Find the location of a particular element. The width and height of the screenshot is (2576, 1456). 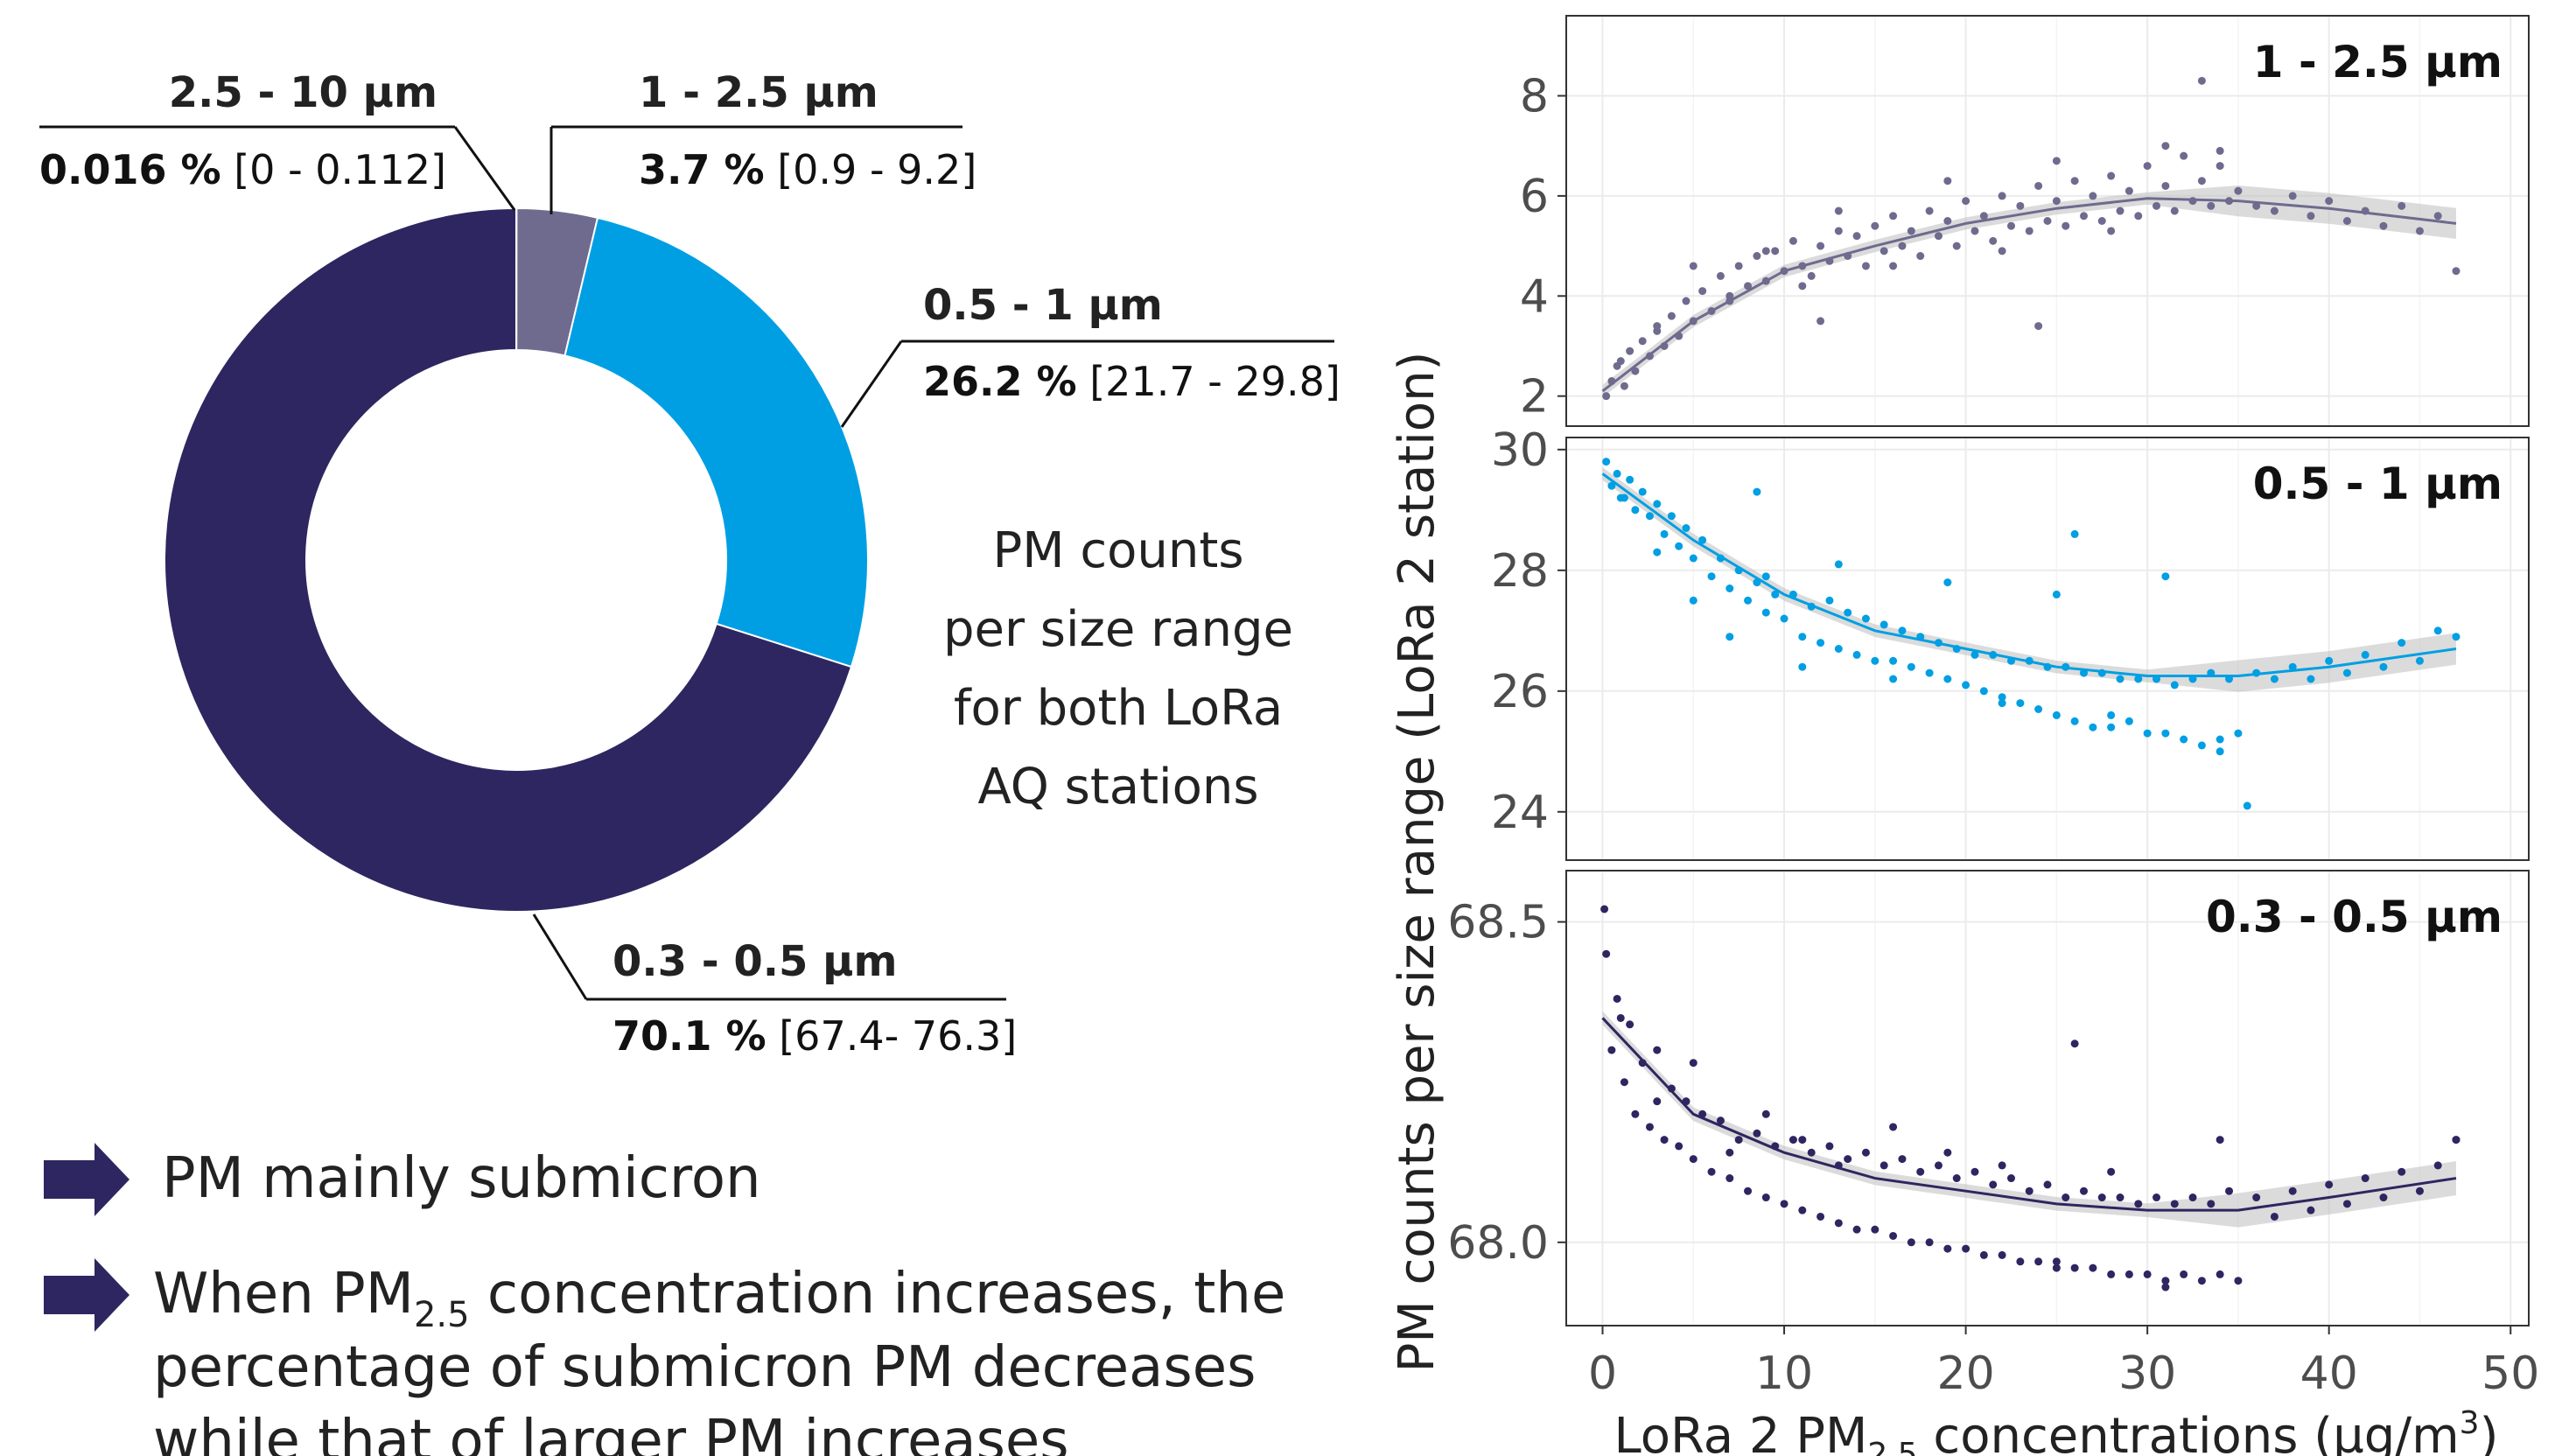

center-text-line: per size range is located at coordinates (1118, 629).